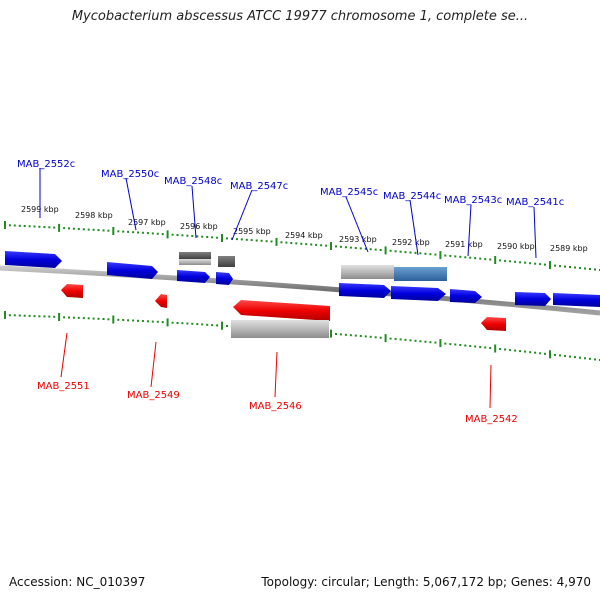 The image size is (600, 600). Describe the element at coordinates (193, 276) in the screenshot. I see `gene-arrow-mab-2548c` at that location.